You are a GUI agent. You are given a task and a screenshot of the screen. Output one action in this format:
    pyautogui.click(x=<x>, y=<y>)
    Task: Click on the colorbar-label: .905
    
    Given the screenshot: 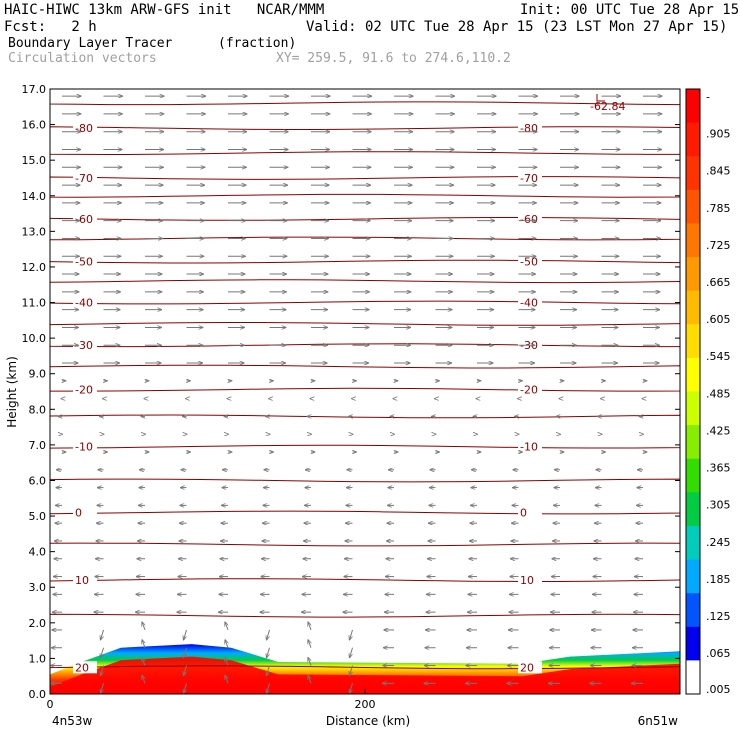 What is the action you would take?
    pyautogui.click(x=718, y=134)
    